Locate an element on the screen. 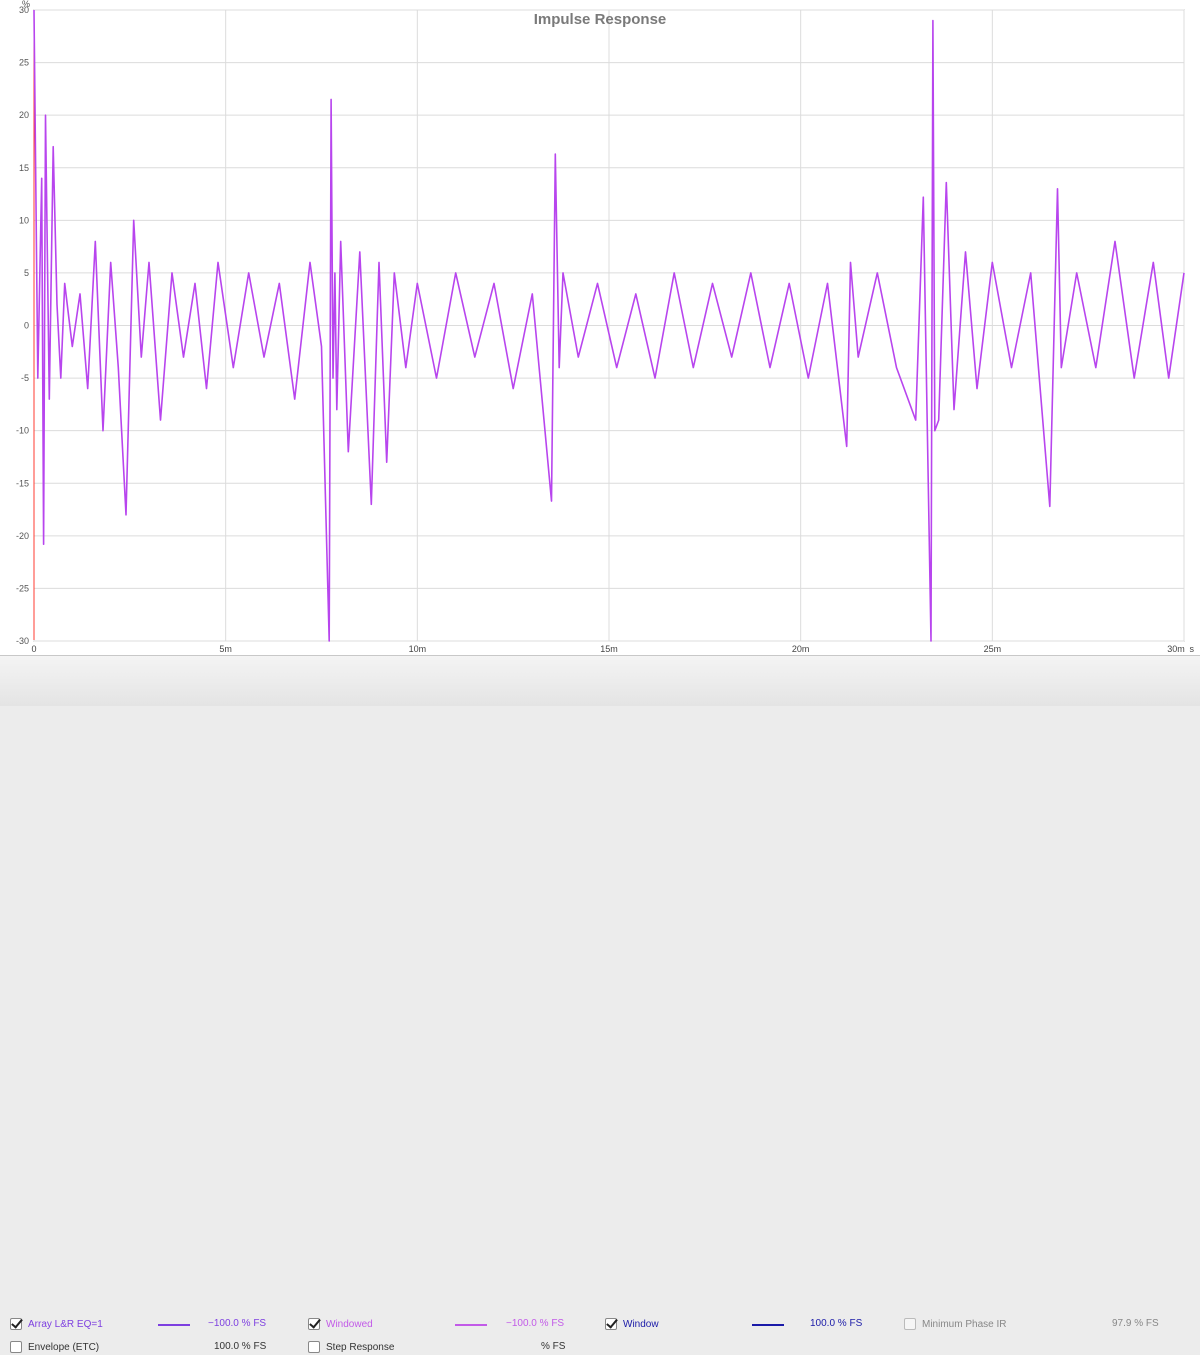 The width and height of the screenshot is (1200, 1355). y-tick-label: -10 is located at coordinates (22, 431).